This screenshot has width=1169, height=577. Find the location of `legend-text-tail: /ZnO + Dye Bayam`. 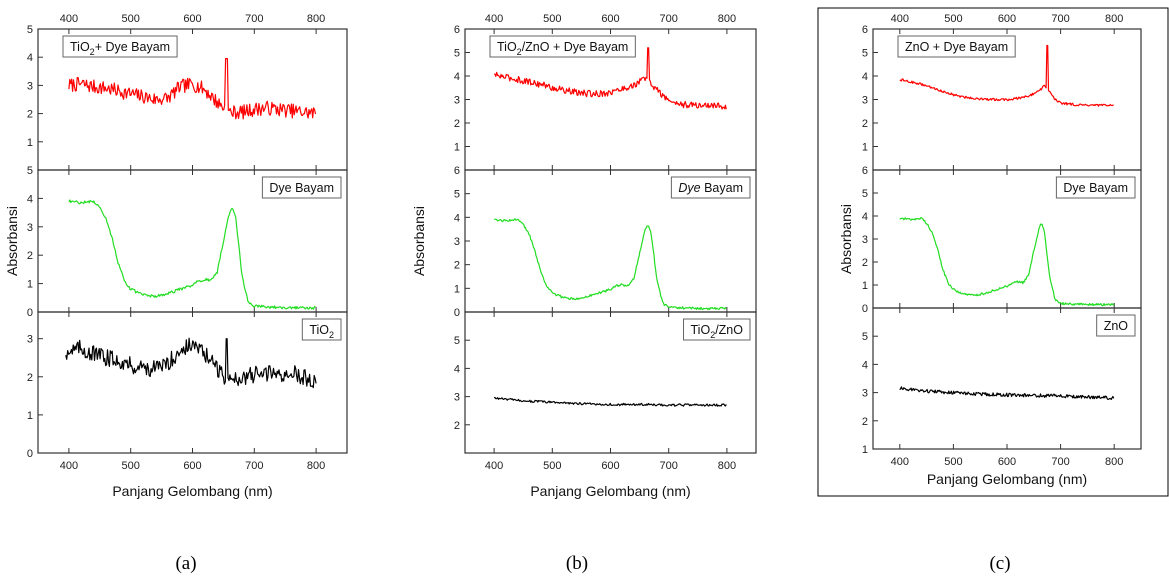

legend-text-tail: /ZnO + Dye Bayam is located at coordinates (575, 47).